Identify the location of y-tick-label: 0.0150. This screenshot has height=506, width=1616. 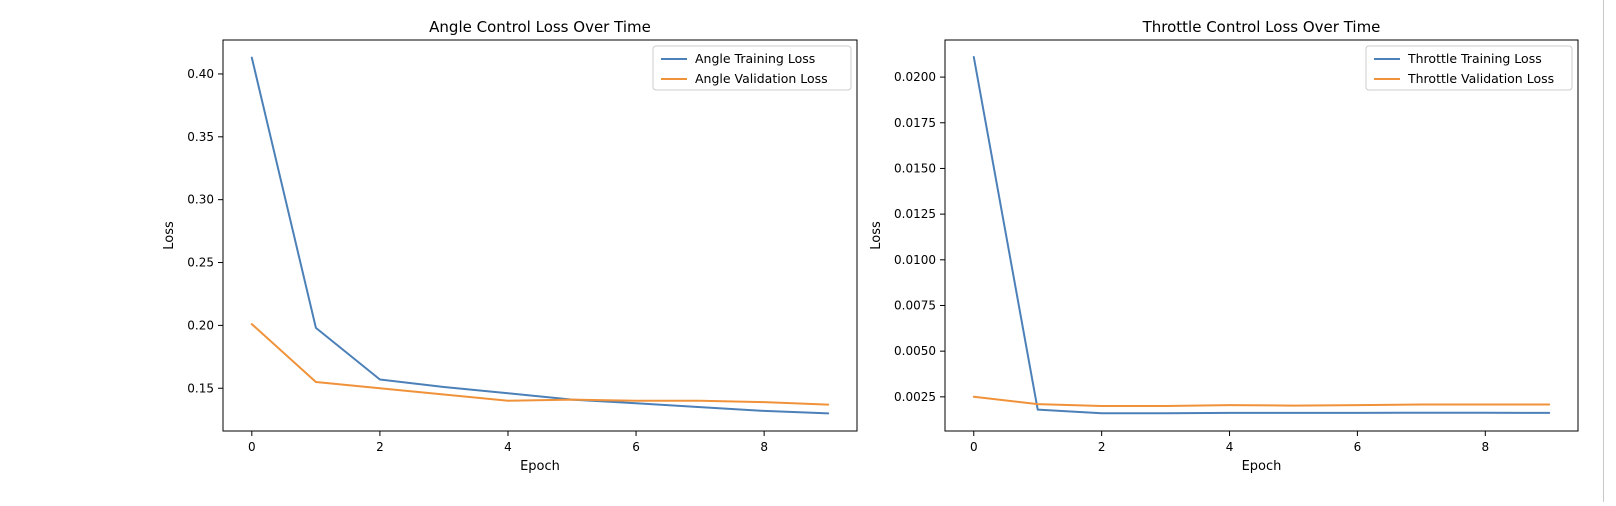
(915, 168).